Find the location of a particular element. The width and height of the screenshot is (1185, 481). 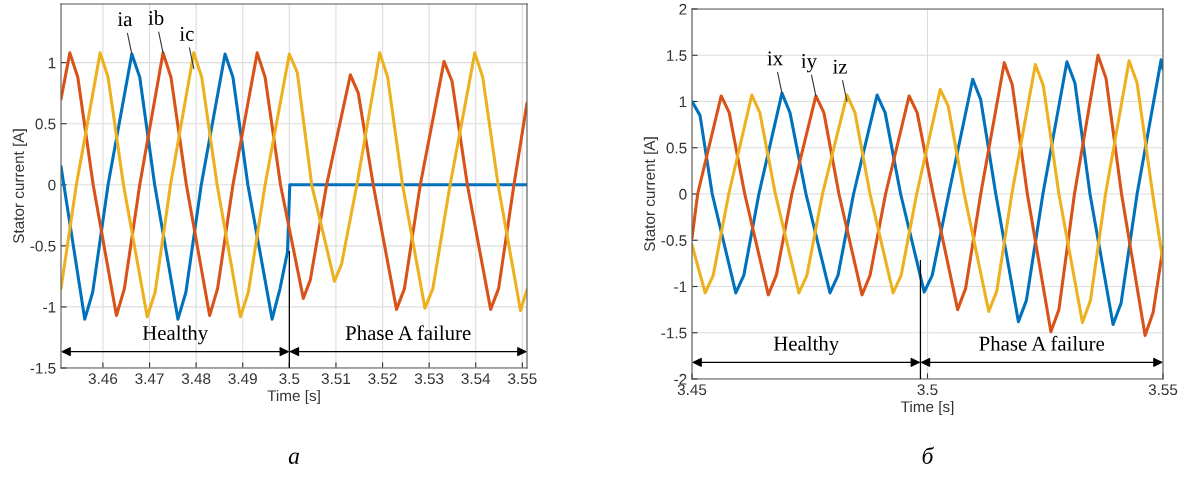

x-tick-label: 3.52 is located at coordinates (382, 379).